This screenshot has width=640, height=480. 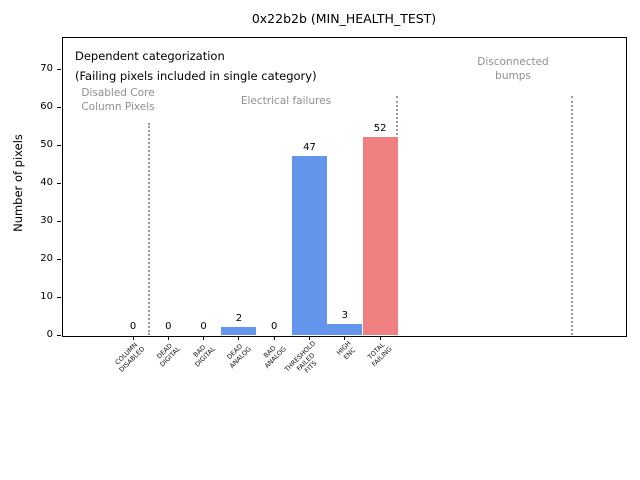 I want to click on x-tick-label: COLUMN DISABLED, so click(x=130, y=357).